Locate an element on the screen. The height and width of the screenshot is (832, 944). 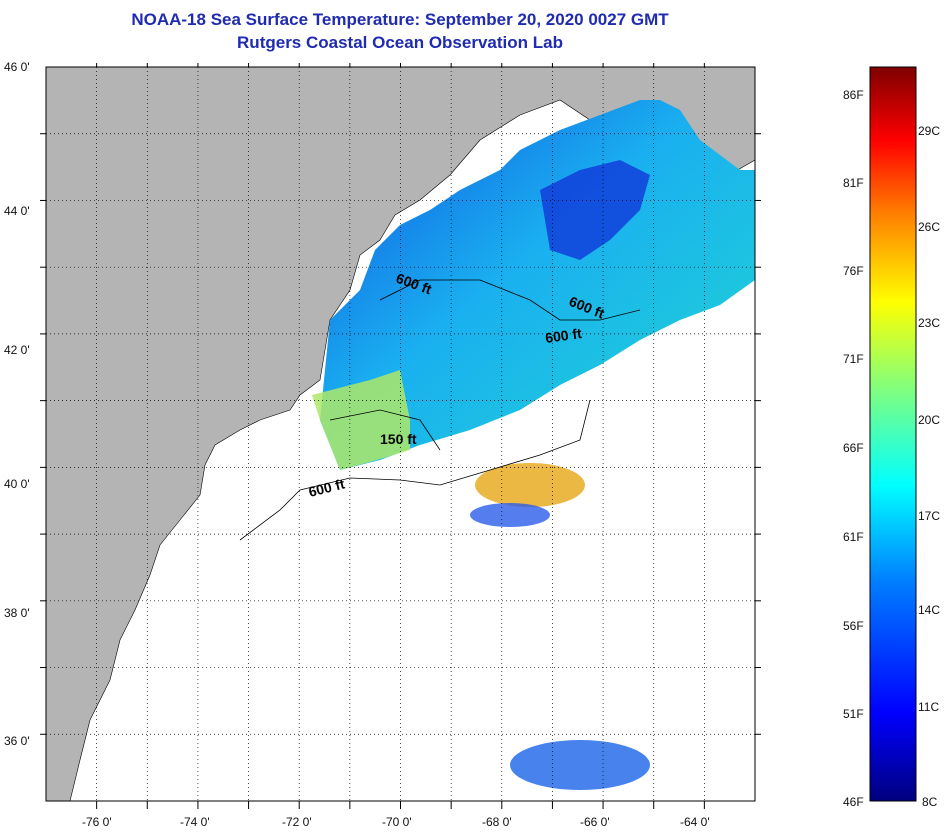
colorbar-c-label: 11C is located at coordinates (929, 707).